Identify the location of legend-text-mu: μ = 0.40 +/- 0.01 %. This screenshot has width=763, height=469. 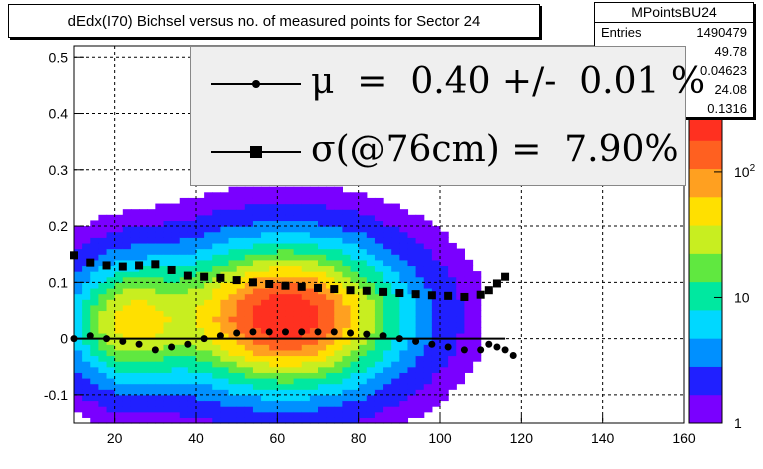
(508, 81).